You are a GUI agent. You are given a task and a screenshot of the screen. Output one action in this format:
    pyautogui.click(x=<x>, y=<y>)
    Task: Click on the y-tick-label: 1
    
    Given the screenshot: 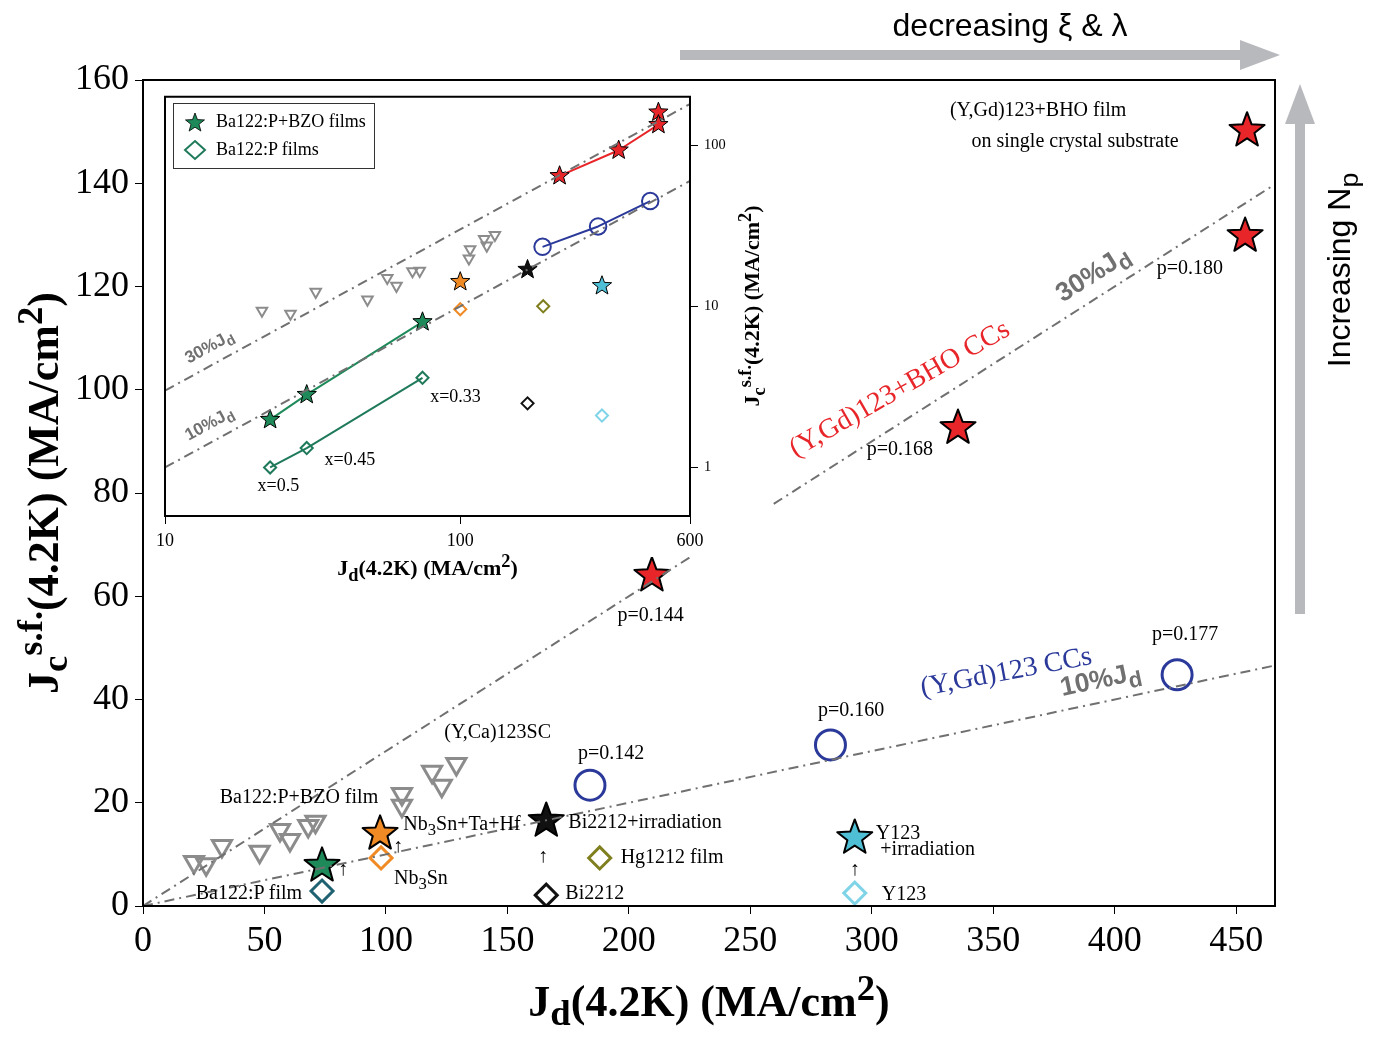 What is the action you would take?
    pyautogui.click(x=708, y=466)
    